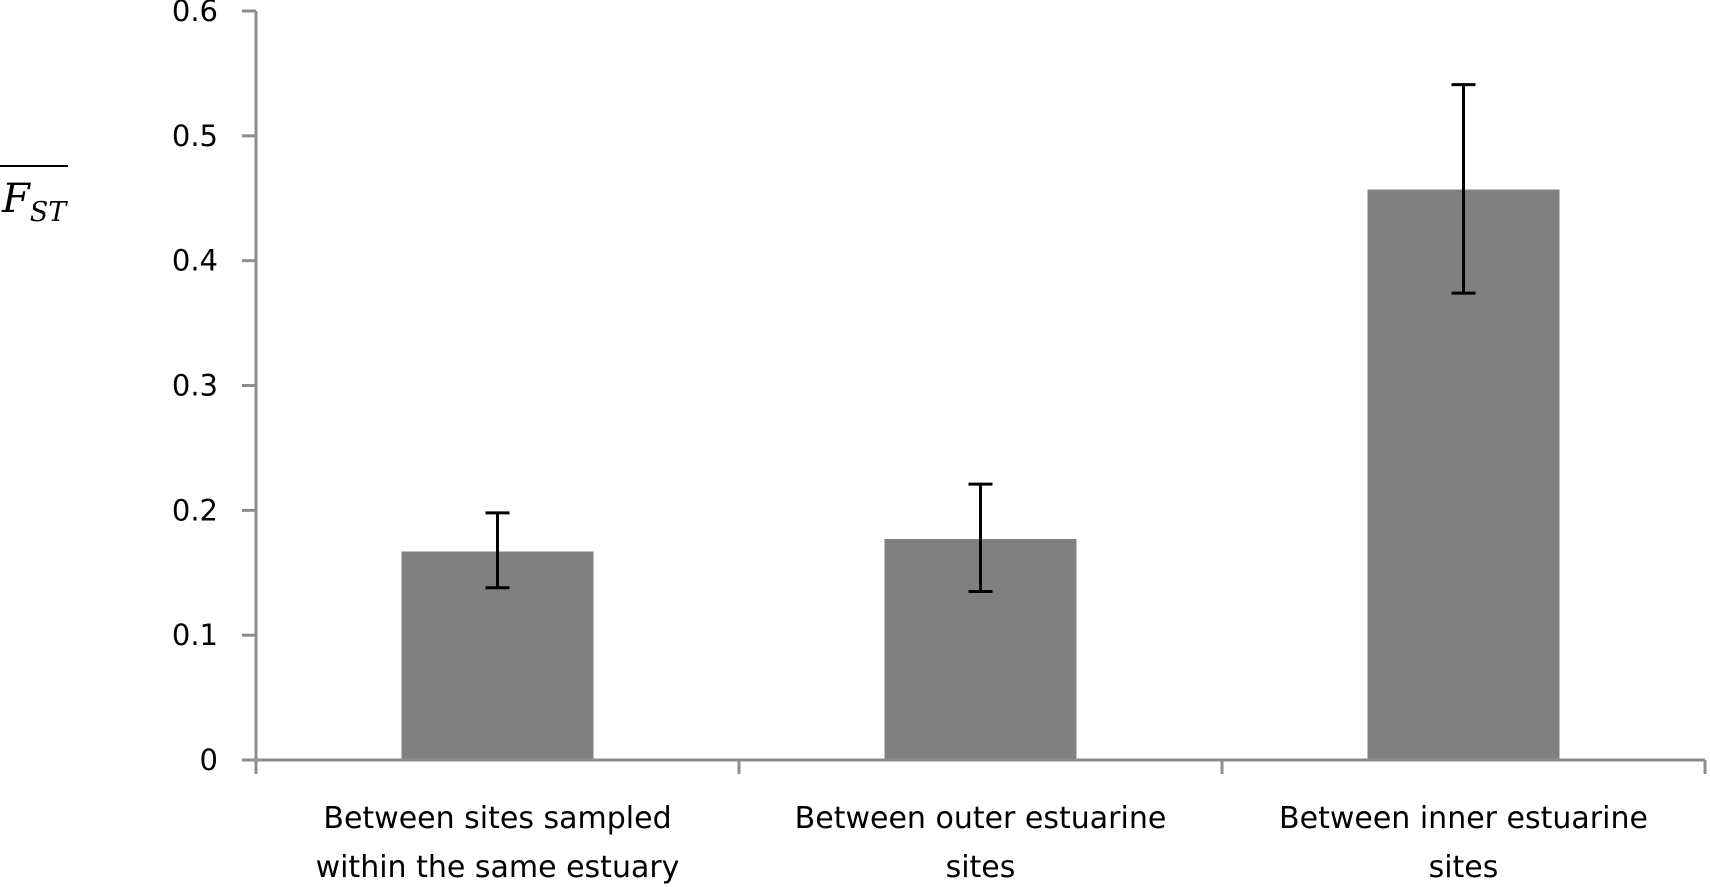  What do you see at coordinates (16, 199) in the screenshot?
I see `y-axis-label-main: F` at bounding box center [16, 199].